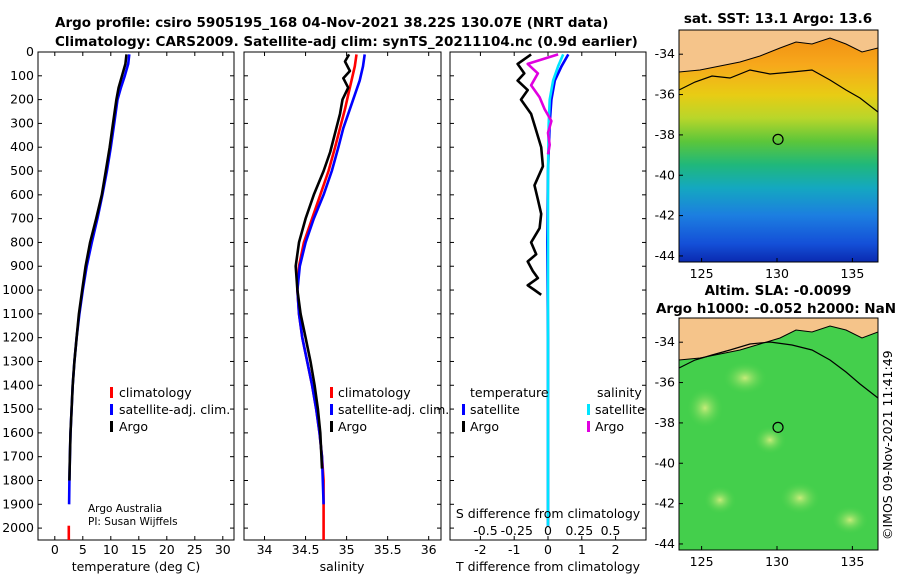 This screenshot has width=900, height=580. What do you see at coordinates (111, 549) in the screenshot?
I see `x-tick-label: 10` at bounding box center [111, 549].